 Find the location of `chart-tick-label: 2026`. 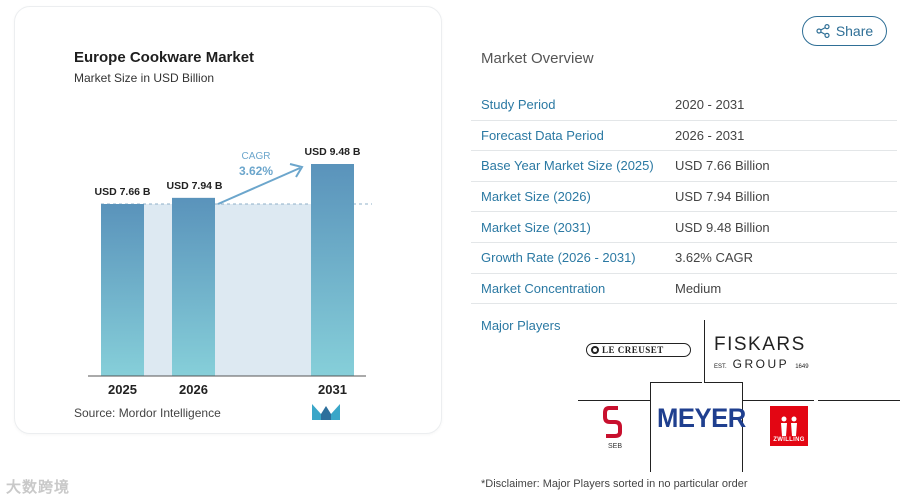

chart-tick-label: 2026 is located at coordinates (193, 389).